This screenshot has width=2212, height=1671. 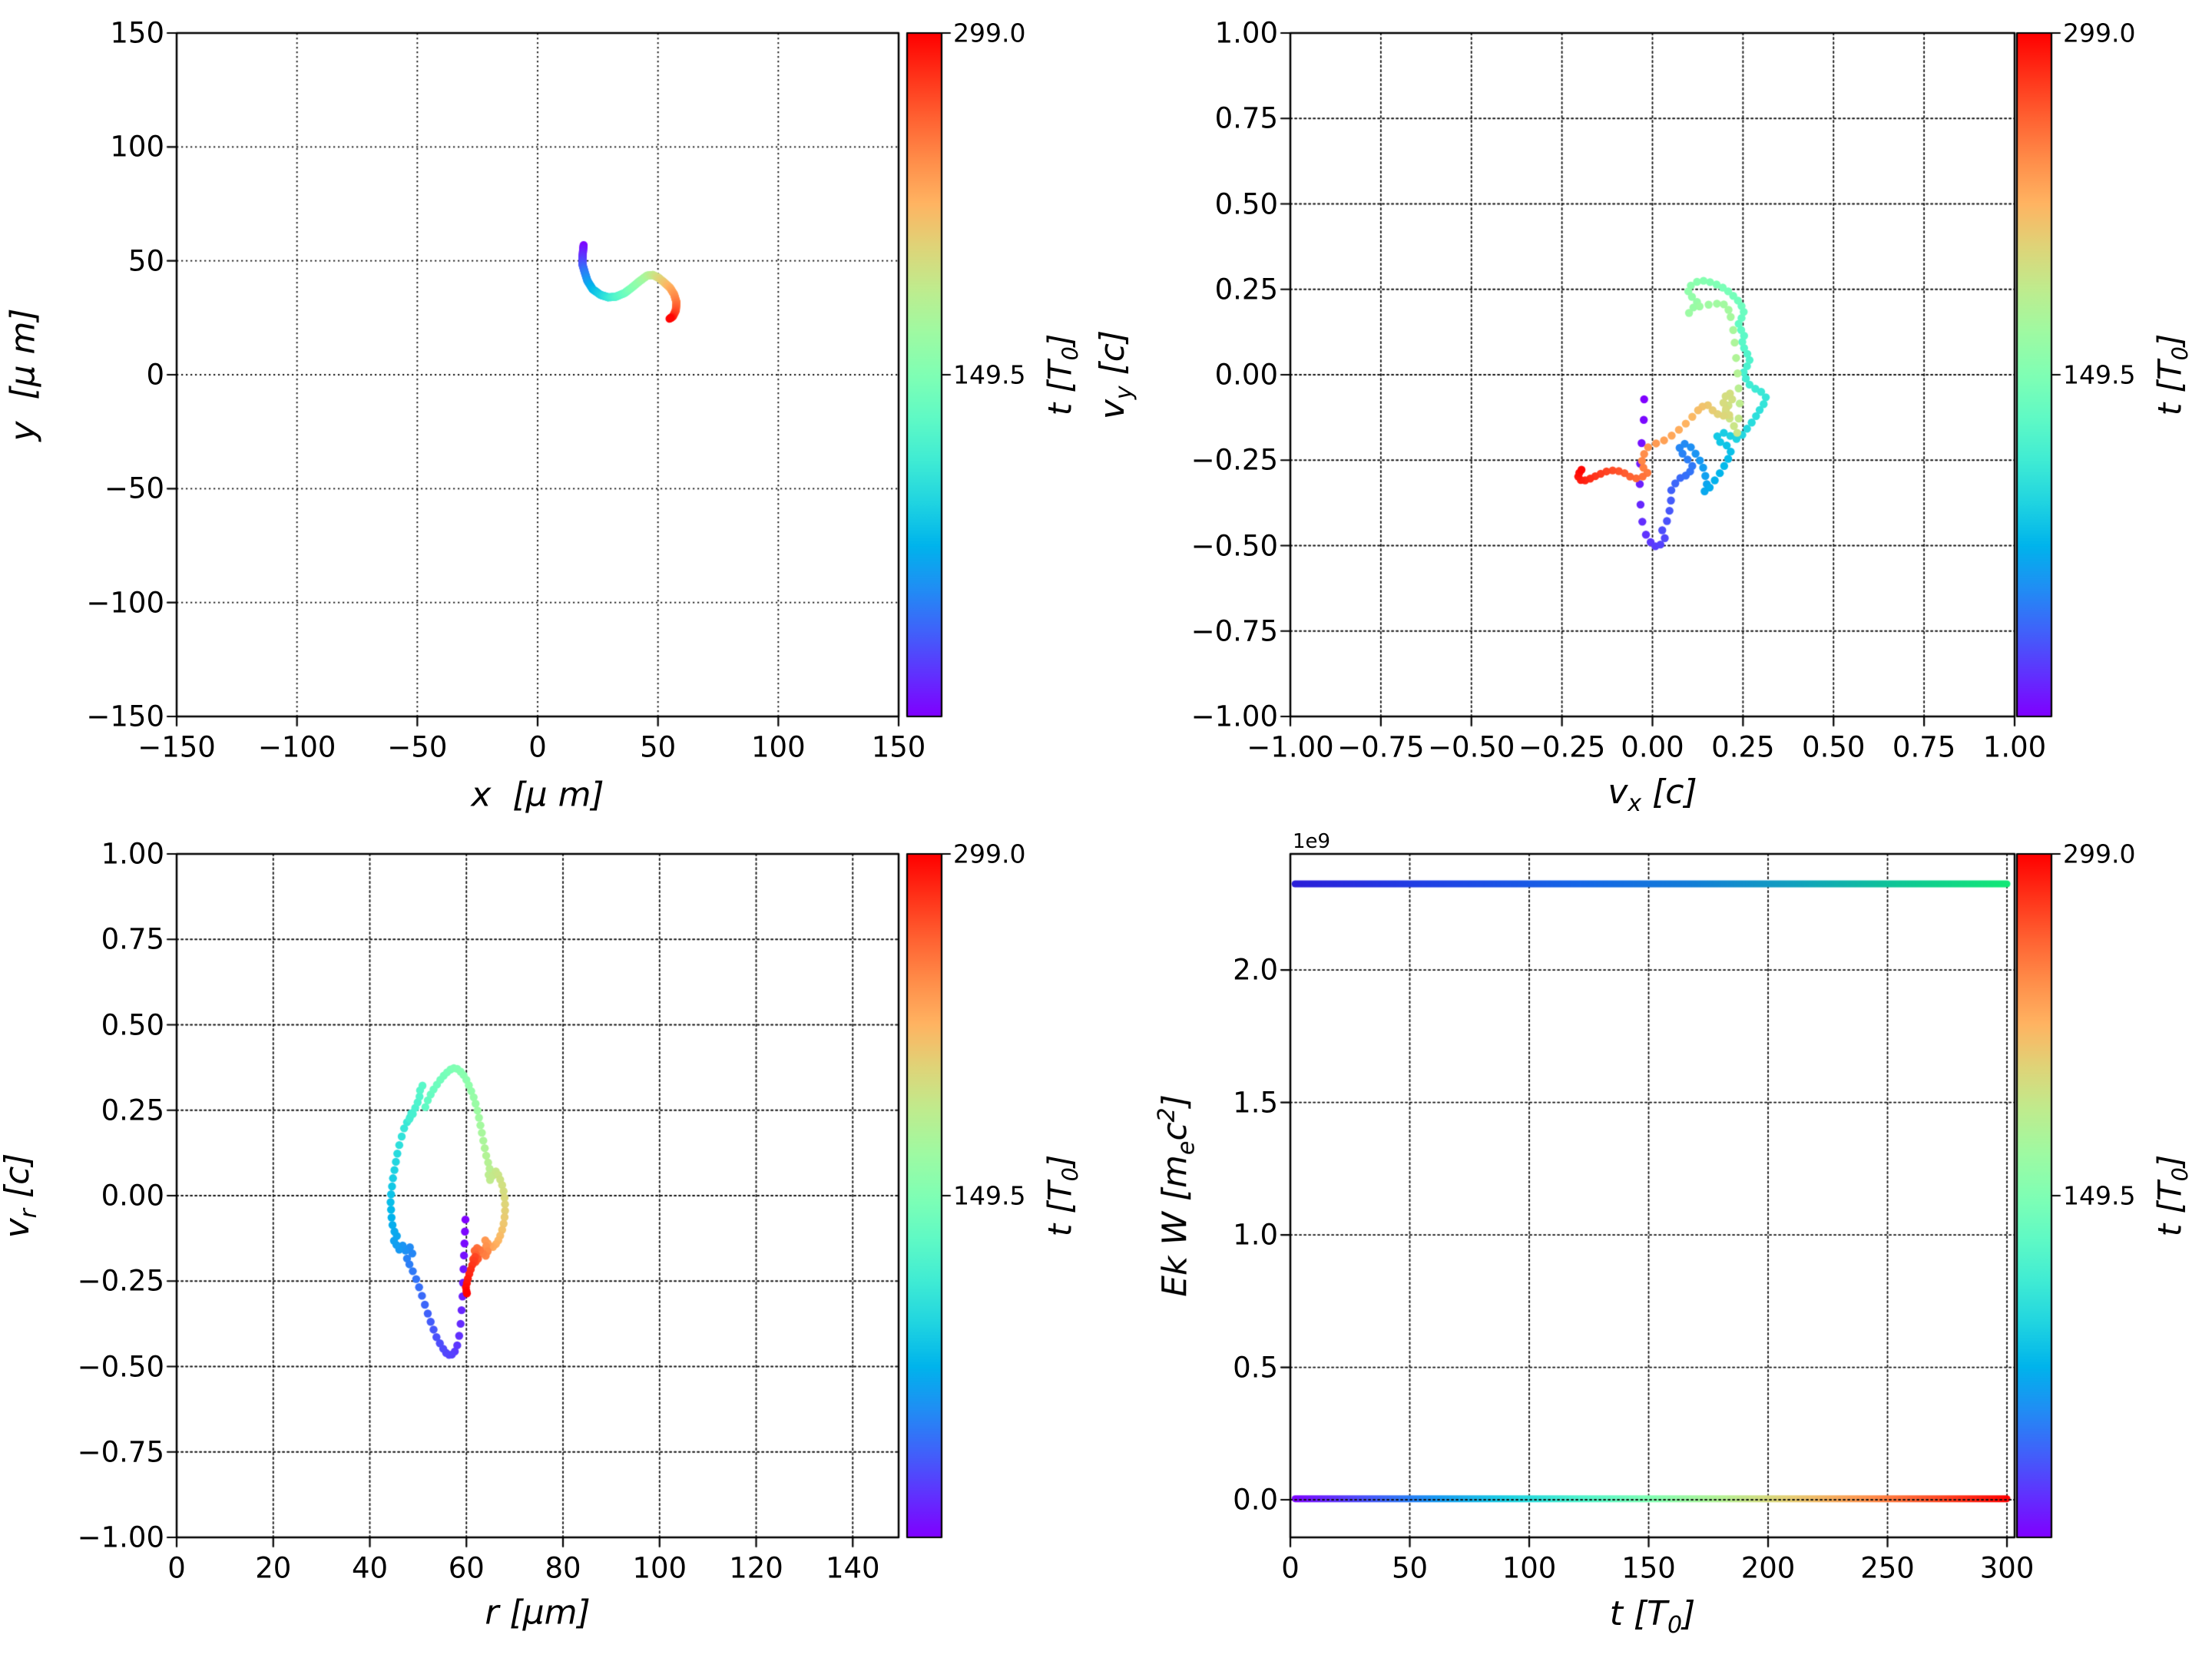 What do you see at coordinates (137, 33) in the screenshot?
I see `y-tick-label: 150` at bounding box center [137, 33].